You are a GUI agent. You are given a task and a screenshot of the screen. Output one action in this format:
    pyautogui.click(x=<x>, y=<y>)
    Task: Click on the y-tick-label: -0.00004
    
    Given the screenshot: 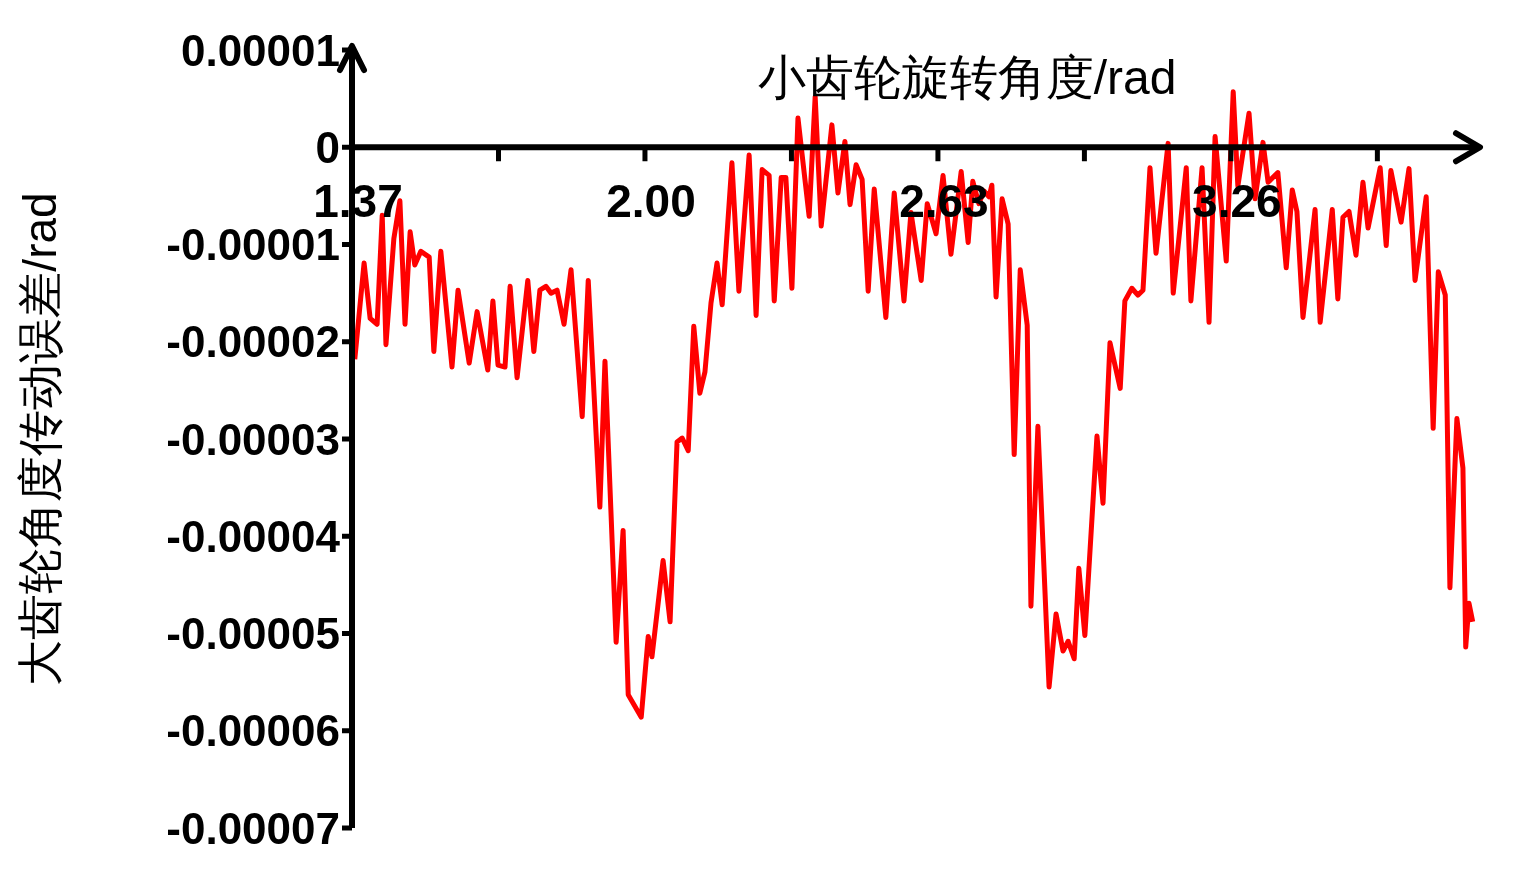 What is the action you would take?
    pyautogui.click(x=253, y=536)
    